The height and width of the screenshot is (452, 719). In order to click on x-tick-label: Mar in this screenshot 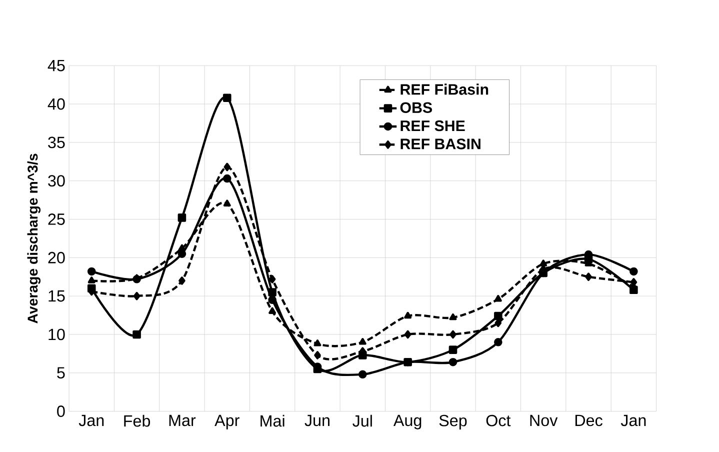, I will do `click(182, 420)`.